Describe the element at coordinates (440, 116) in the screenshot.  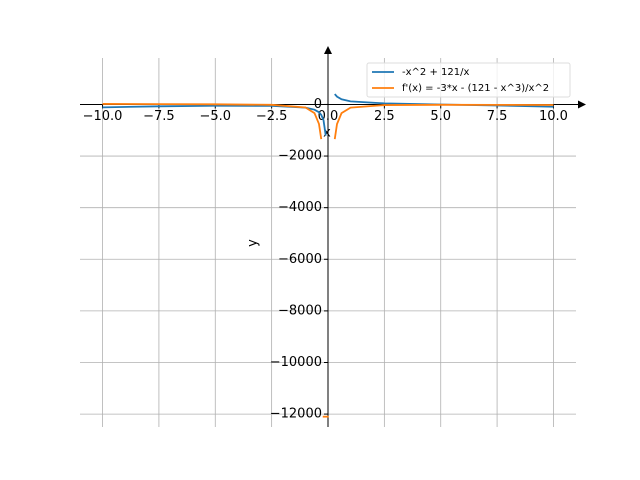
I see `x-tick-label: 5.0` at that location.